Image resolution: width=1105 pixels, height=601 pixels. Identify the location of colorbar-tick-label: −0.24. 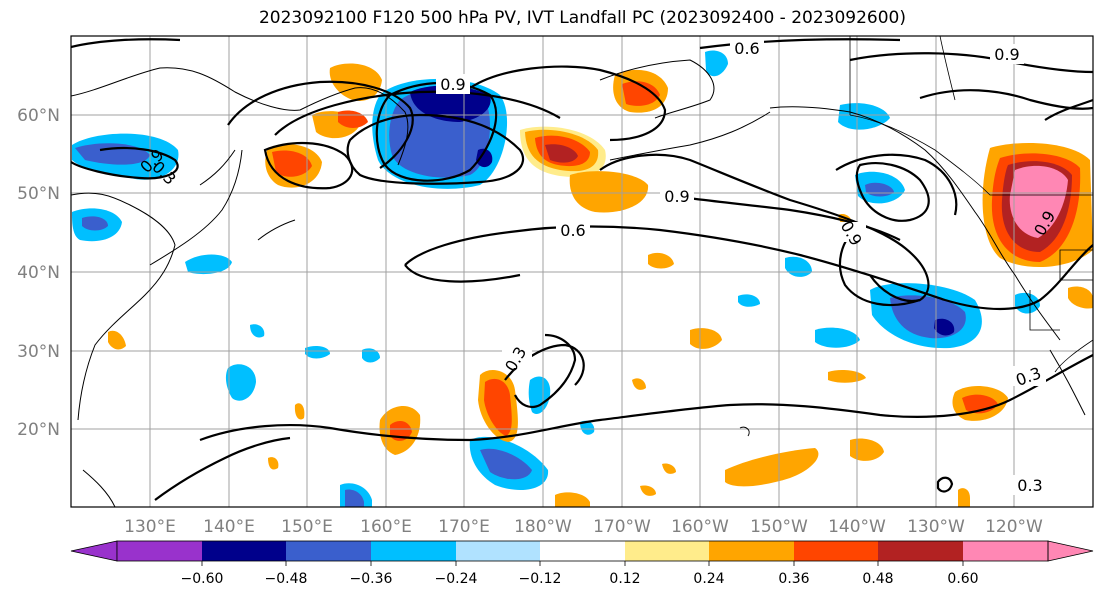
(456, 579).